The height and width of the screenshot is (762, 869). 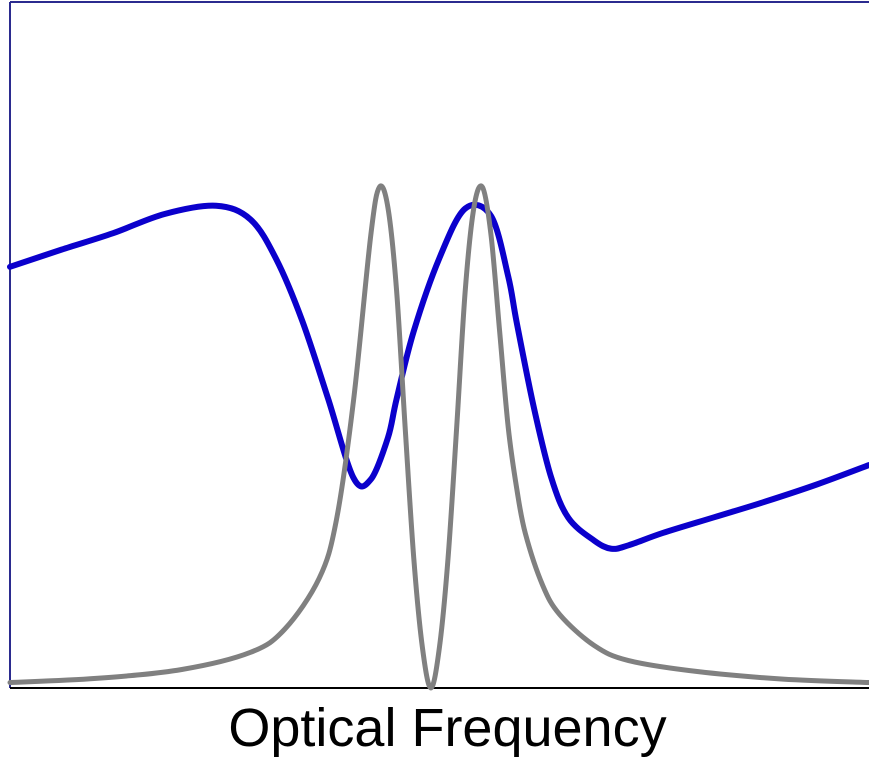 What do you see at coordinates (447, 728) in the screenshot?
I see `x-axis-label: Optical Frequency` at bounding box center [447, 728].